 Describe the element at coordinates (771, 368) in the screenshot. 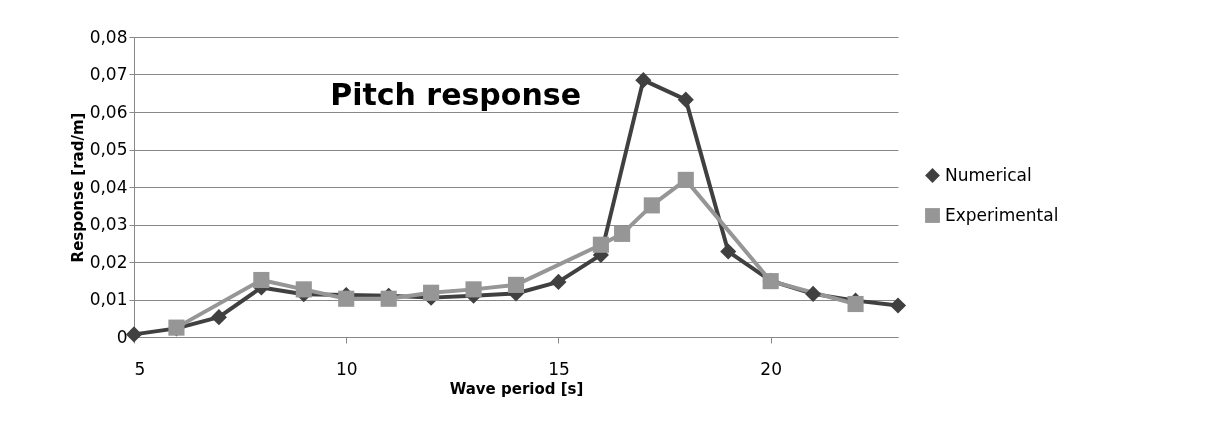

I see `x-tick-label: 20` at that location.